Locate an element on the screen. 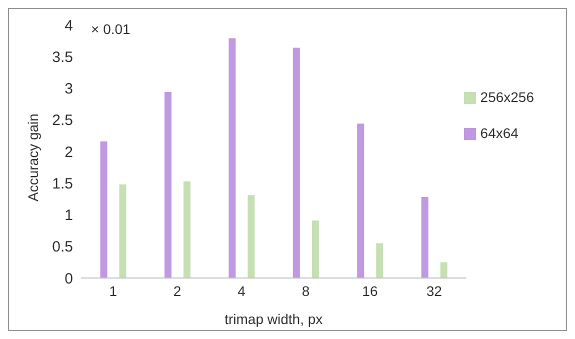 The image size is (575, 339). legend-label: 64x64 is located at coordinates (499, 133).